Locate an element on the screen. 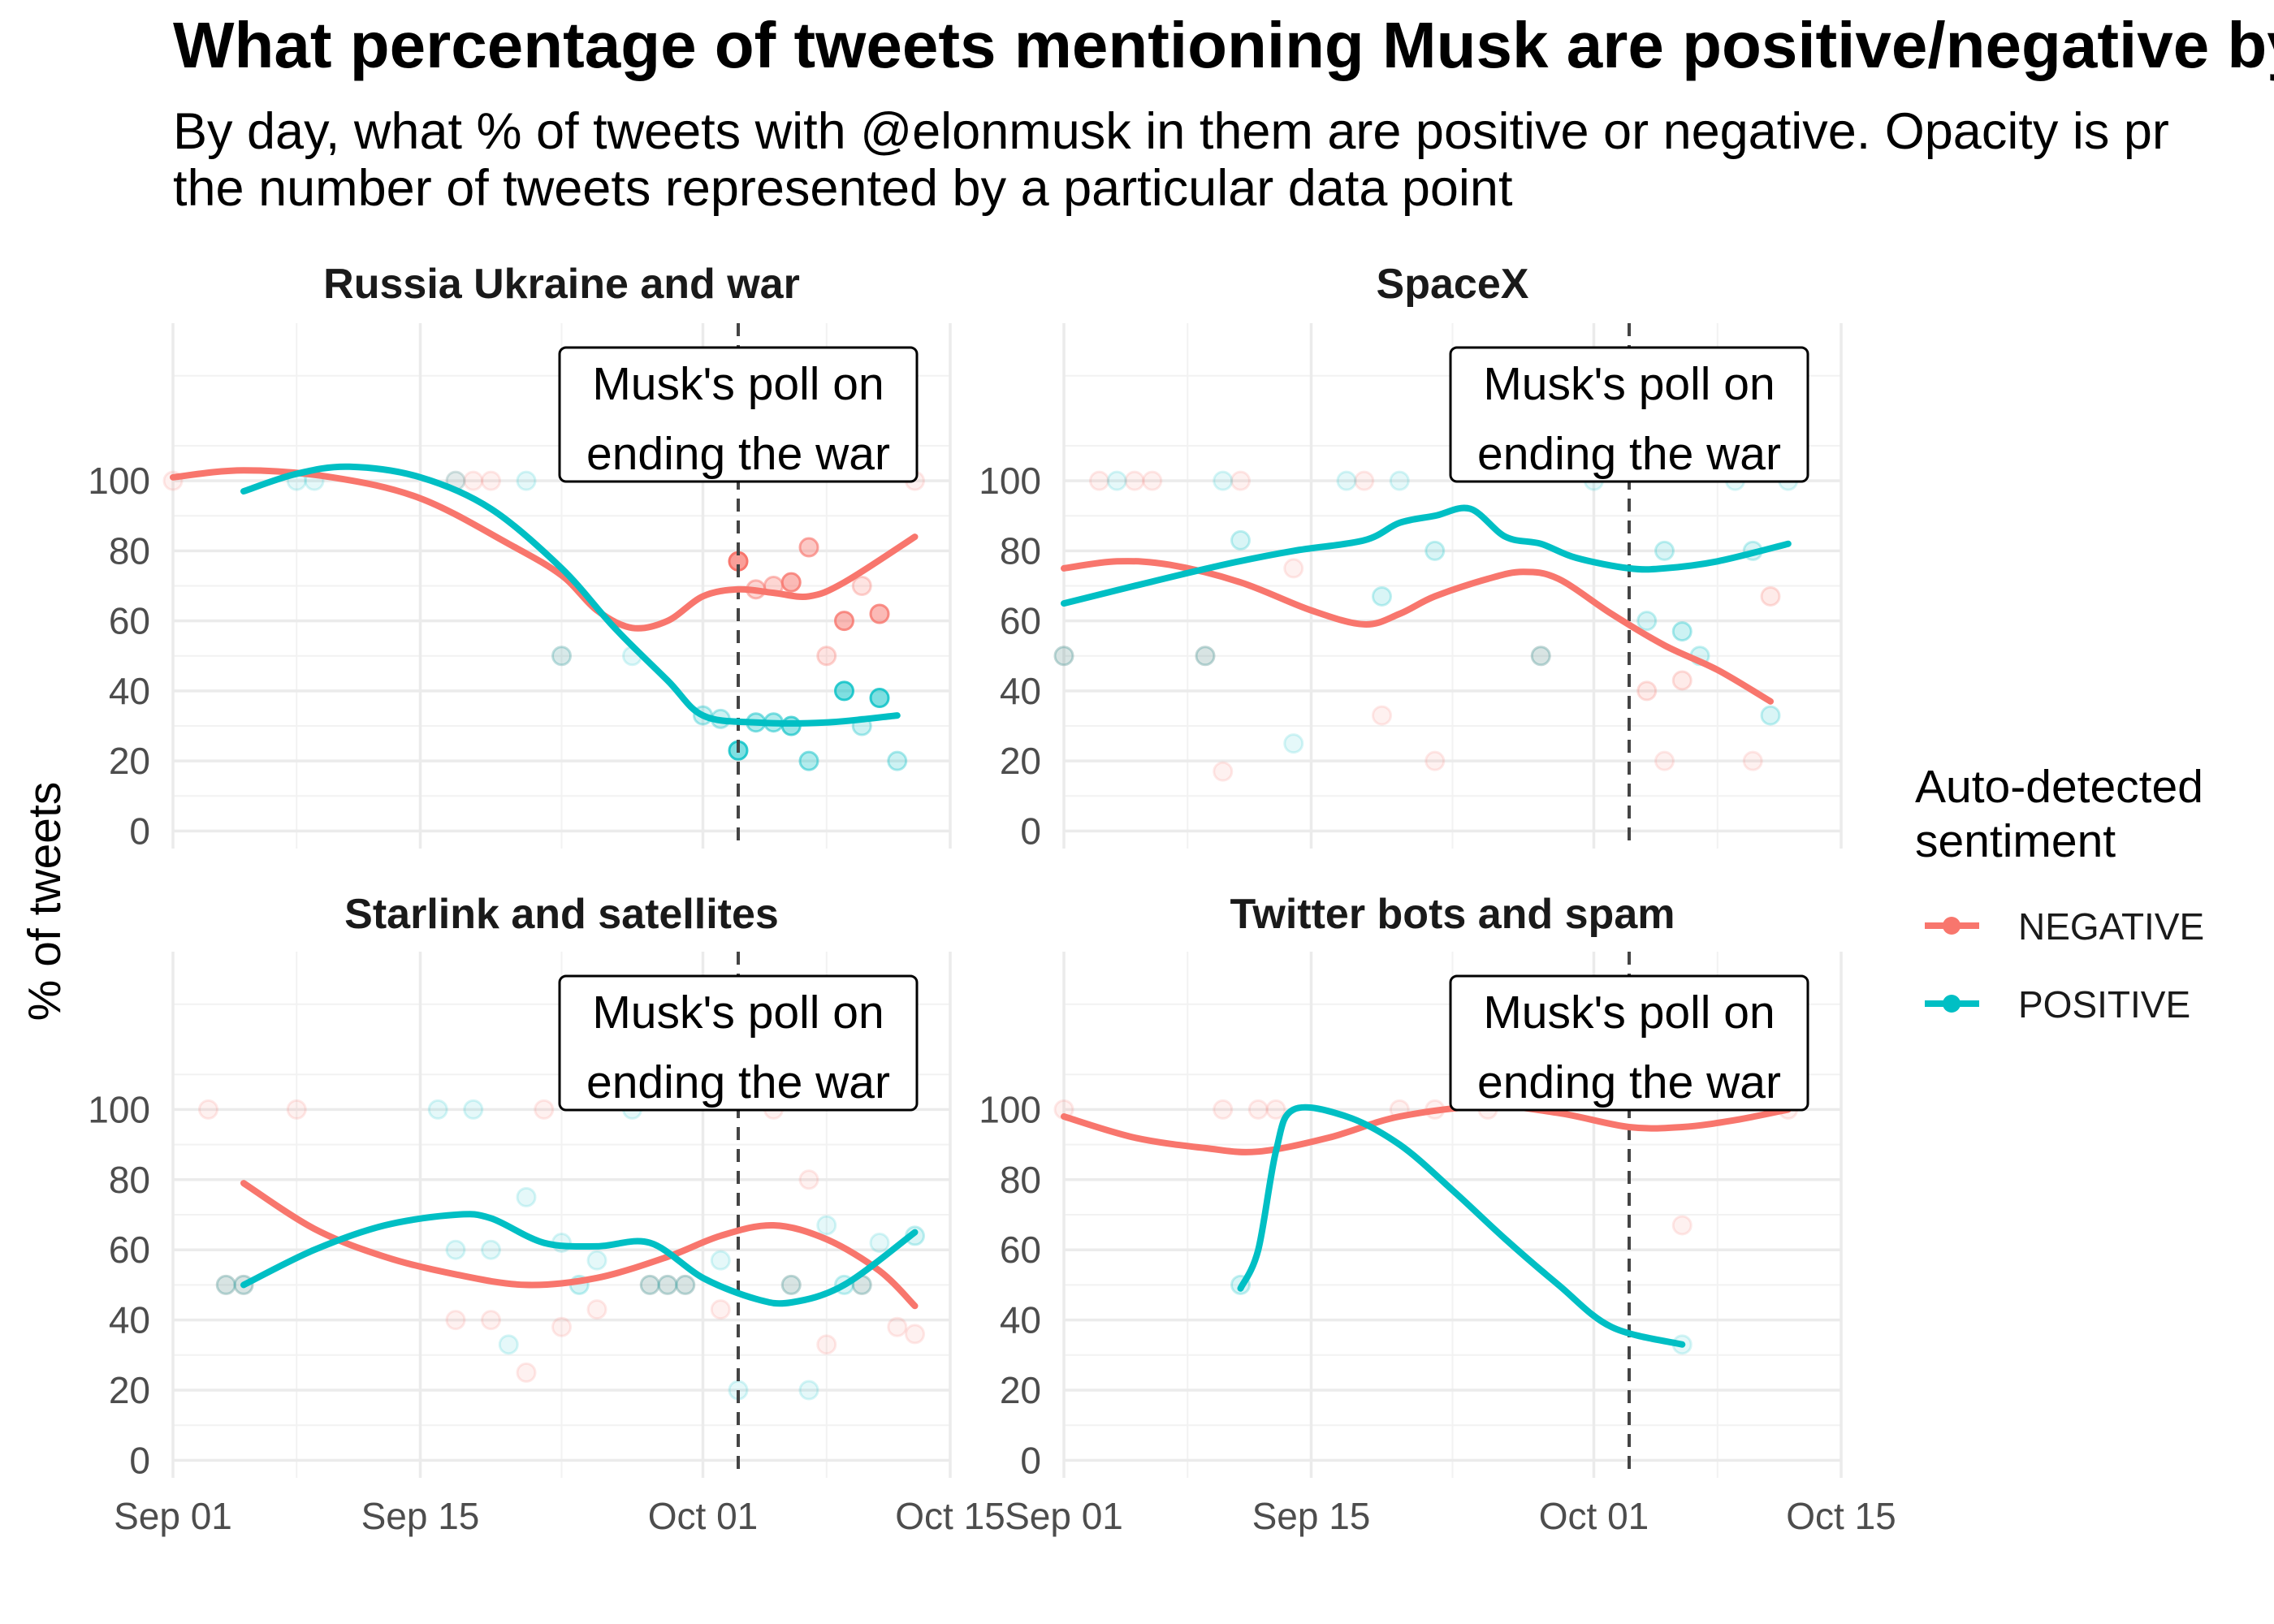  panel-title: Twitter bots and spam is located at coordinates (1453, 914).